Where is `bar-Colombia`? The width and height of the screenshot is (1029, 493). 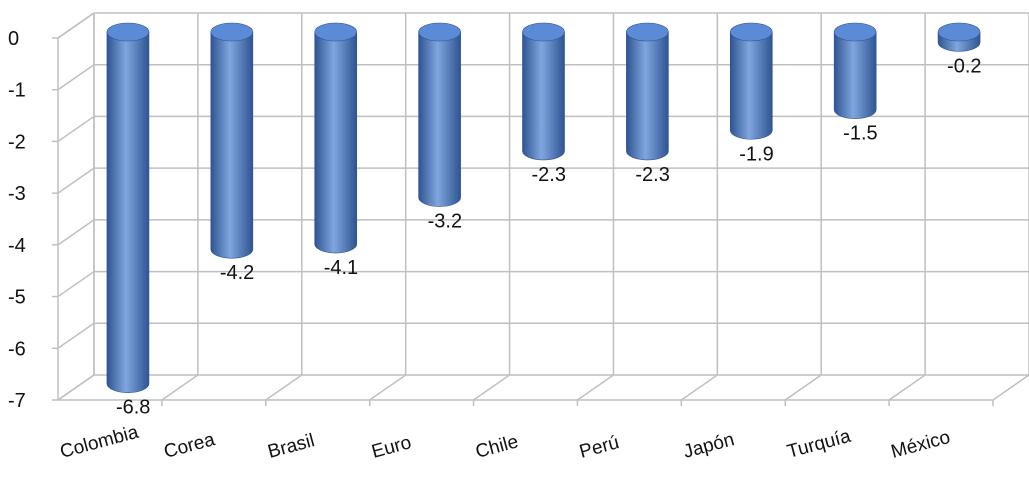 bar-Colombia is located at coordinates (128, 212).